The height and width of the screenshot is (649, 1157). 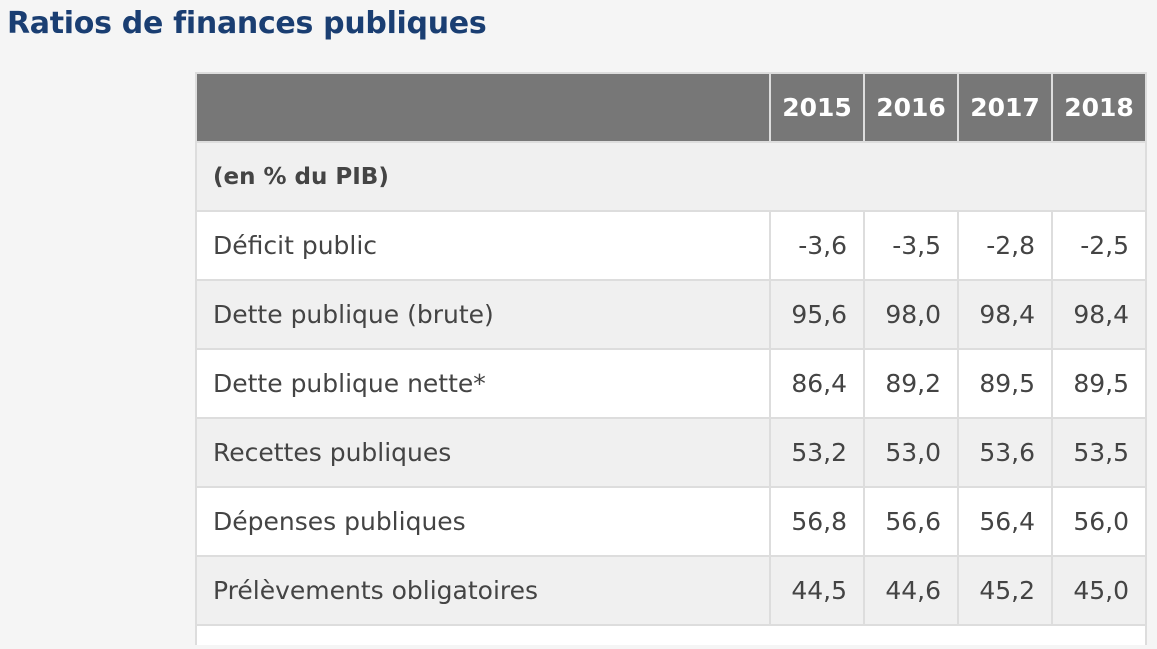 What do you see at coordinates (1005, 452) in the screenshot?
I see `value-cell: 53,6` at bounding box center [1005, 452].